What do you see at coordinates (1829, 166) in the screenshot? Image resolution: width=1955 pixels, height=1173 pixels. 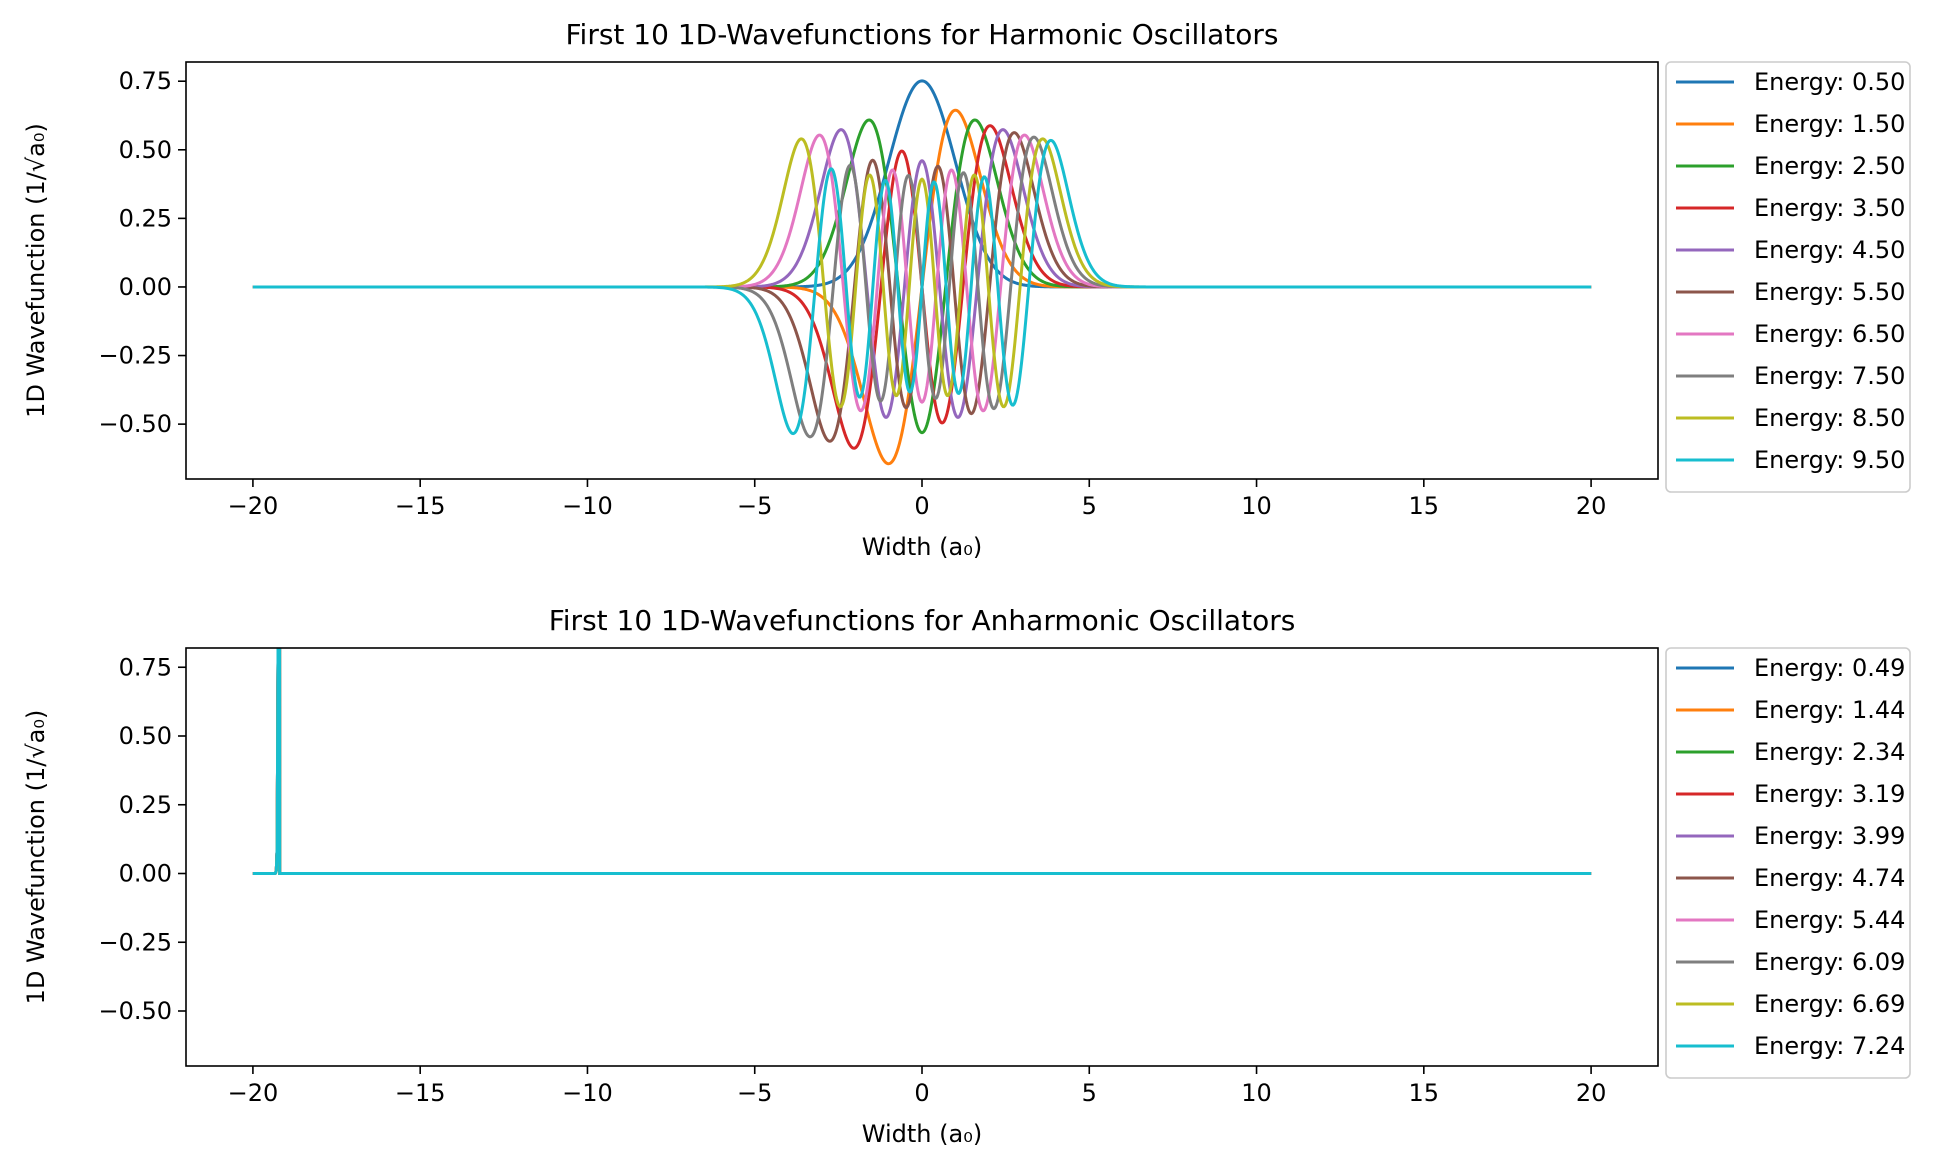 I see `legend-entry: Energy: 2.50` at bounding box center [1829, 166].